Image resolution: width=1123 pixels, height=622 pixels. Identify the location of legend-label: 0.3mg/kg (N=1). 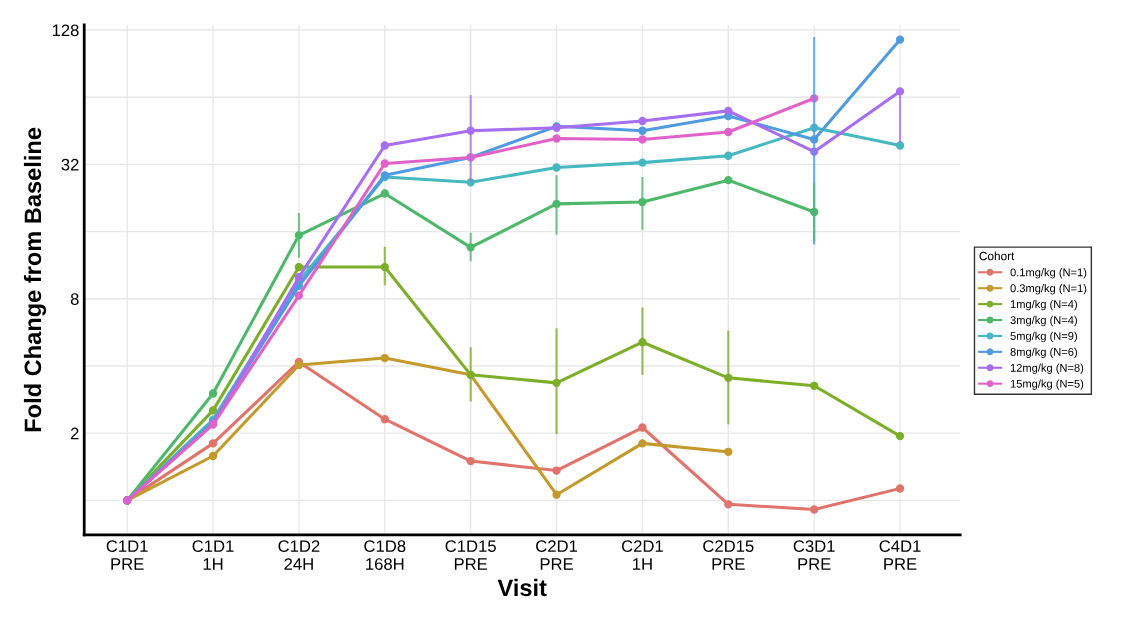
(1048, 289).